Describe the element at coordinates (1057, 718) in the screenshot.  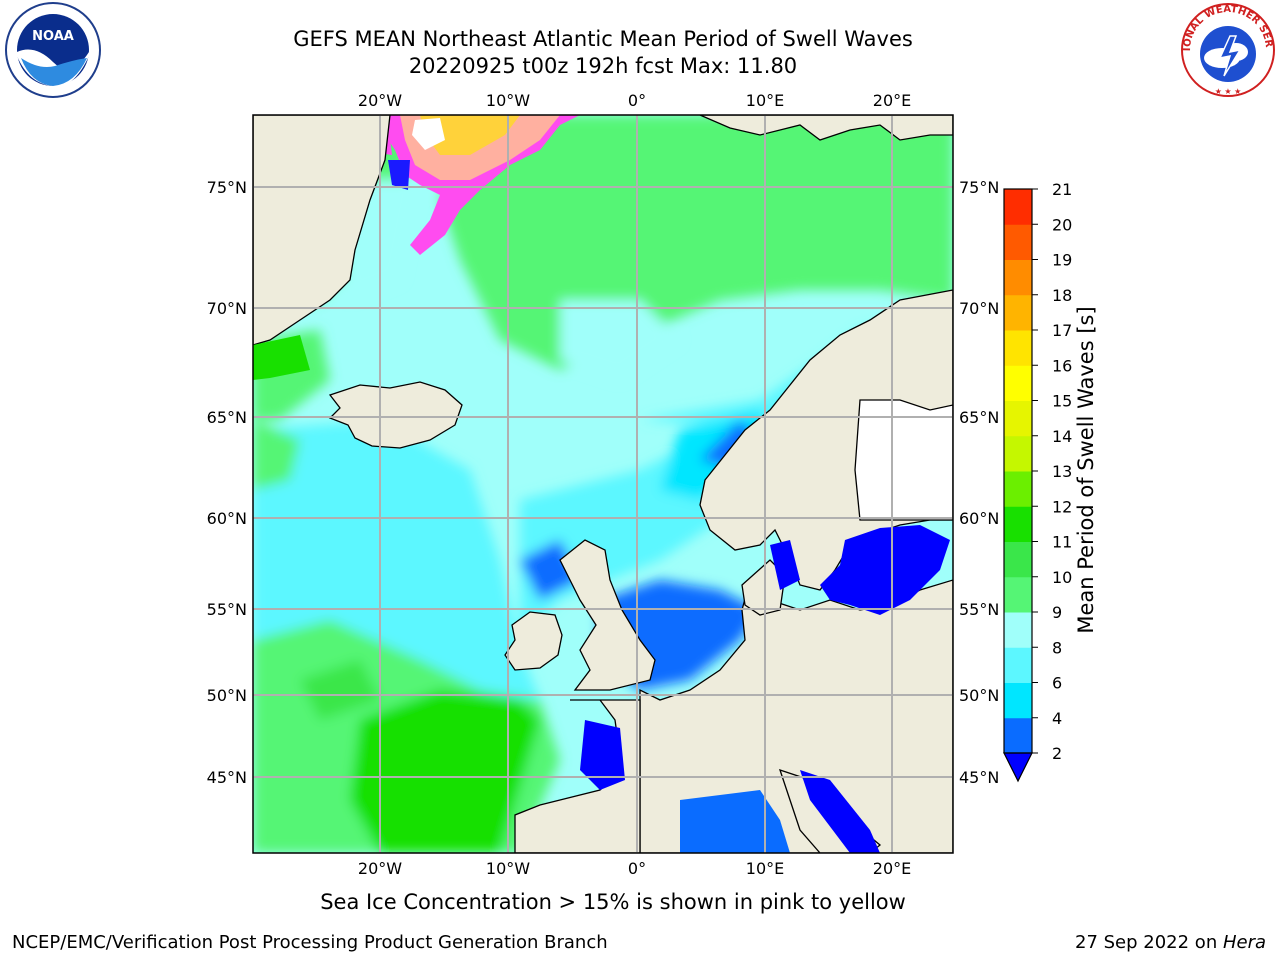
I see `colorbar-tick-label: 4` at that location.